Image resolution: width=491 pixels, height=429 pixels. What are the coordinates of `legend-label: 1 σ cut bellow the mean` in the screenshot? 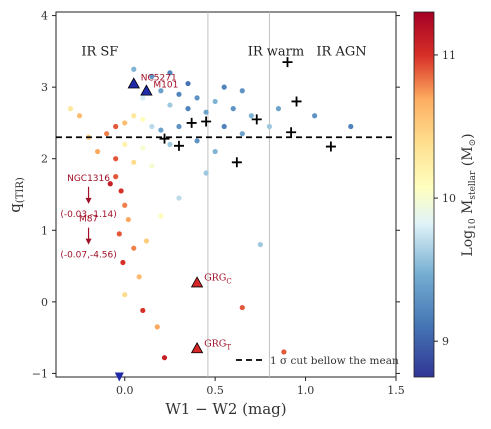 It's located at (334, 361).